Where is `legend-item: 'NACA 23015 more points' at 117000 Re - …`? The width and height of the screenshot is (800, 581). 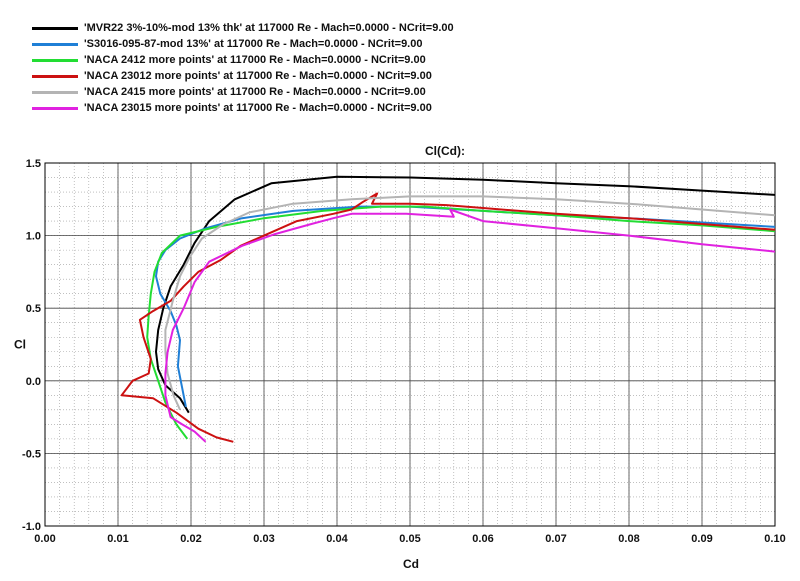
legend-item: 'NACA 23015 more points' at 117000 Re - … is located at coordinates (243, 108).